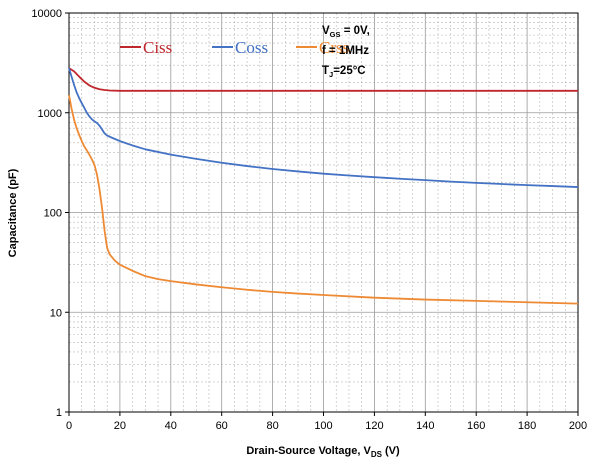 Image resolution: width=589 pixels, height=466 pixels. I want to click on x-tick-label: 160, so click(476, 426).